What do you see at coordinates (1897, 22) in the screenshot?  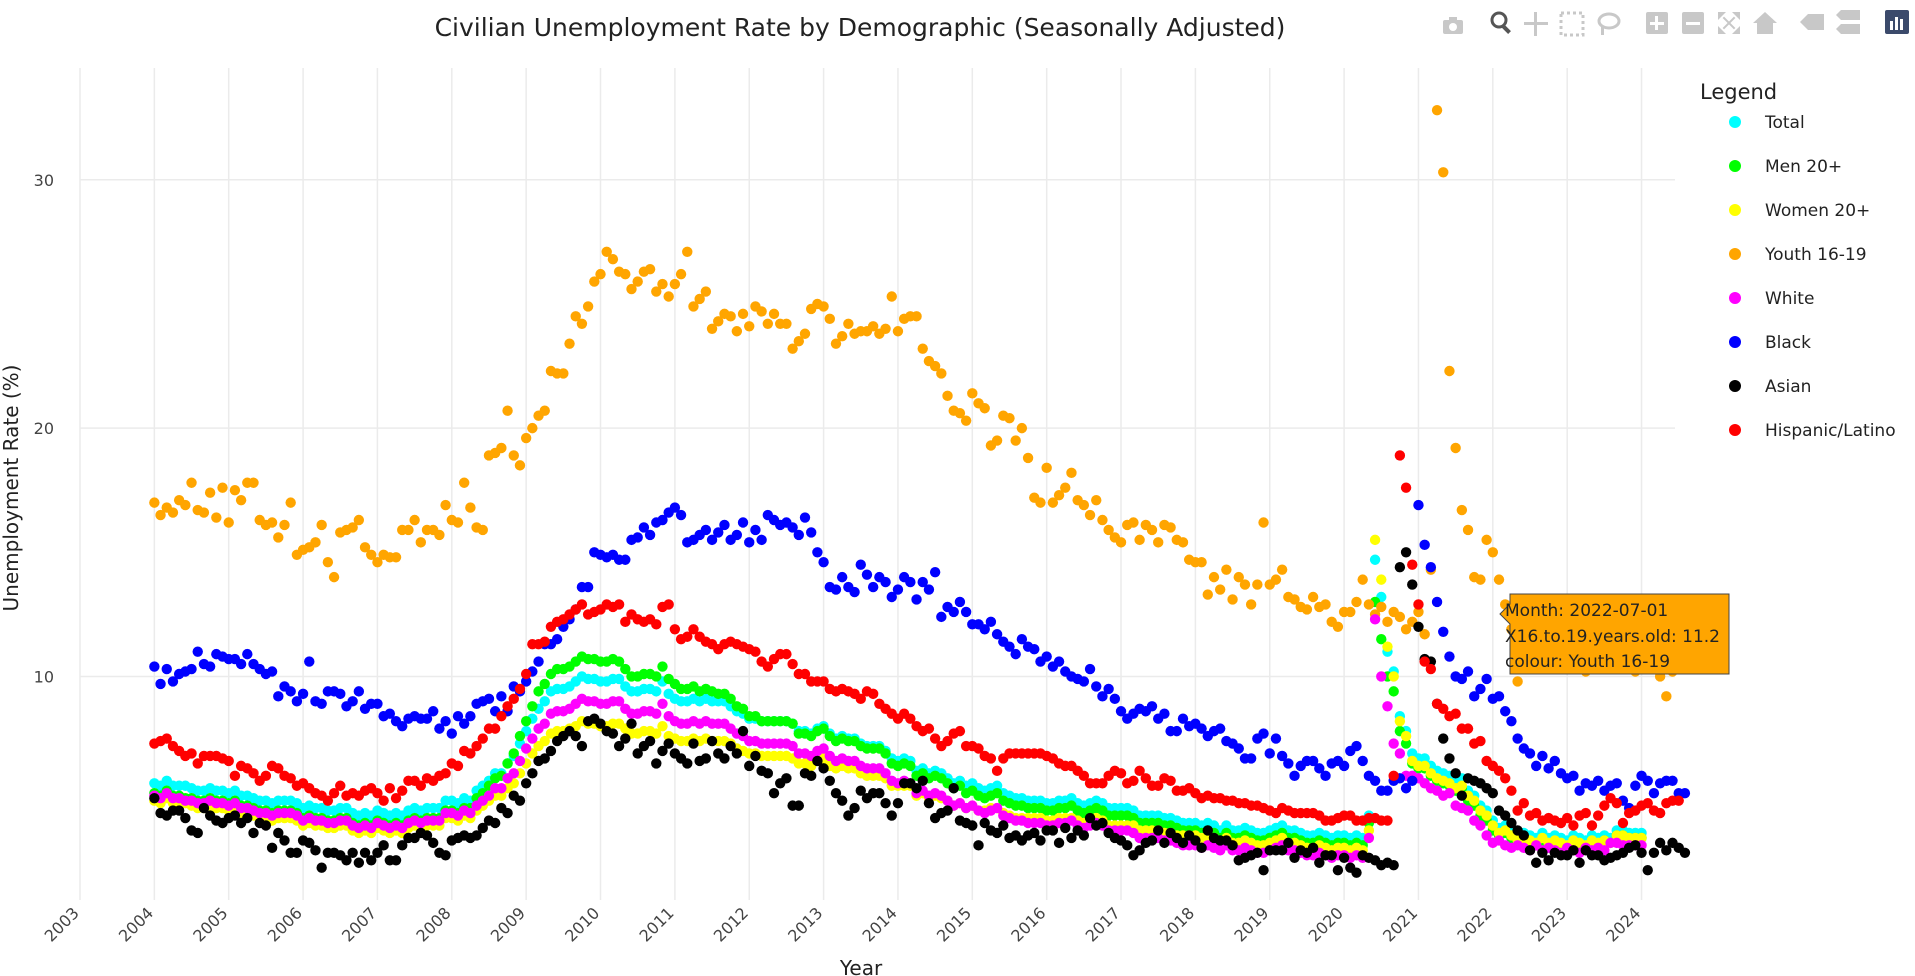 I see `plotly-logo-icon` at bounding box center [1897, 22].